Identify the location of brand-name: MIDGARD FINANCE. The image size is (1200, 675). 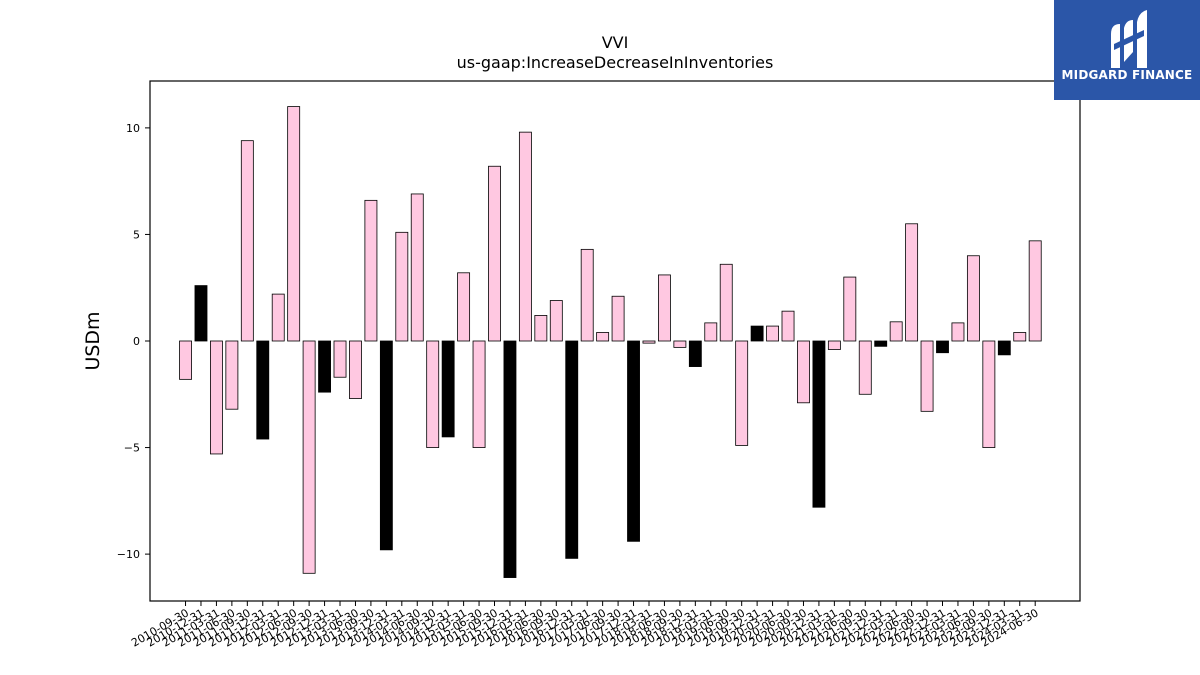
(1127, 75).